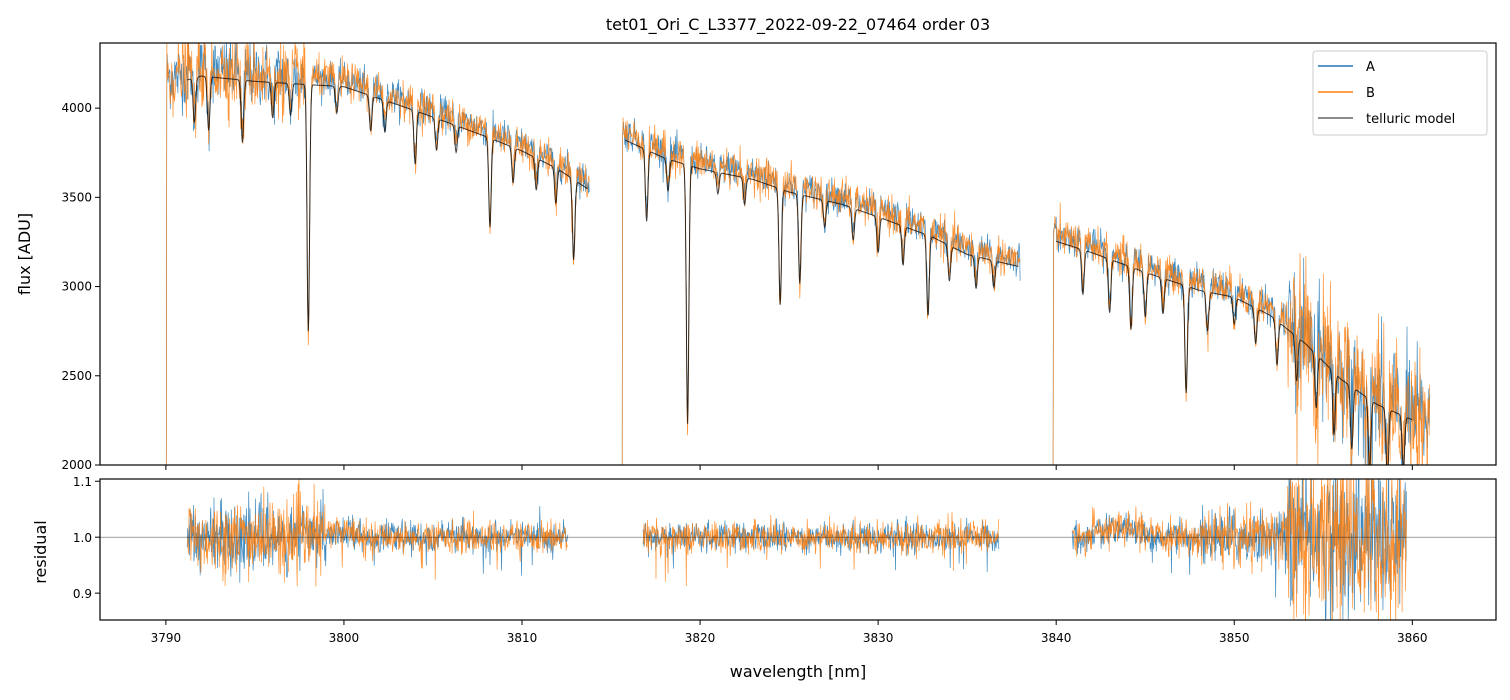 The image size is (1510, 700). Describe the element at coordinates (1234, 638) in the screenshot. I see `x-tick-label: 3850` at that location.